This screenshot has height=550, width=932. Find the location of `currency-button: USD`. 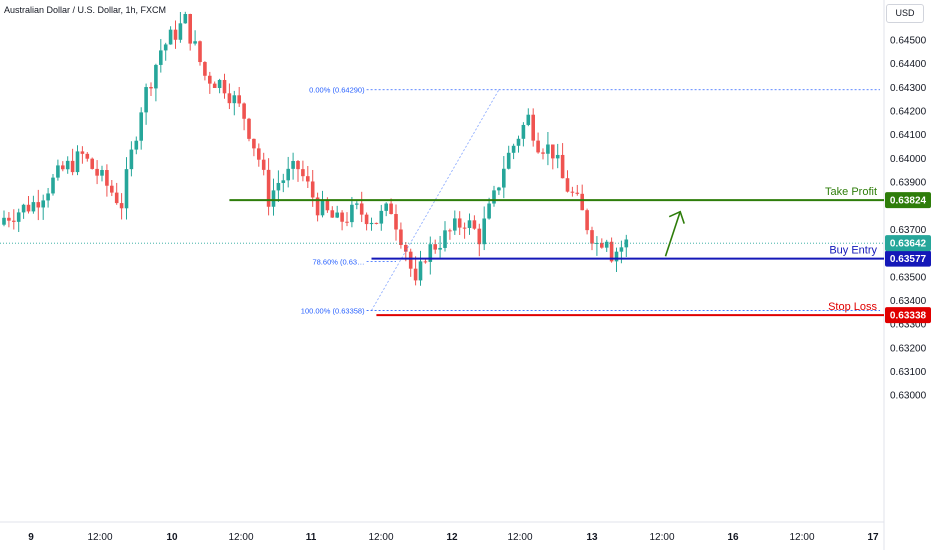

currency-button: USD is located at coordinates (905, 13).